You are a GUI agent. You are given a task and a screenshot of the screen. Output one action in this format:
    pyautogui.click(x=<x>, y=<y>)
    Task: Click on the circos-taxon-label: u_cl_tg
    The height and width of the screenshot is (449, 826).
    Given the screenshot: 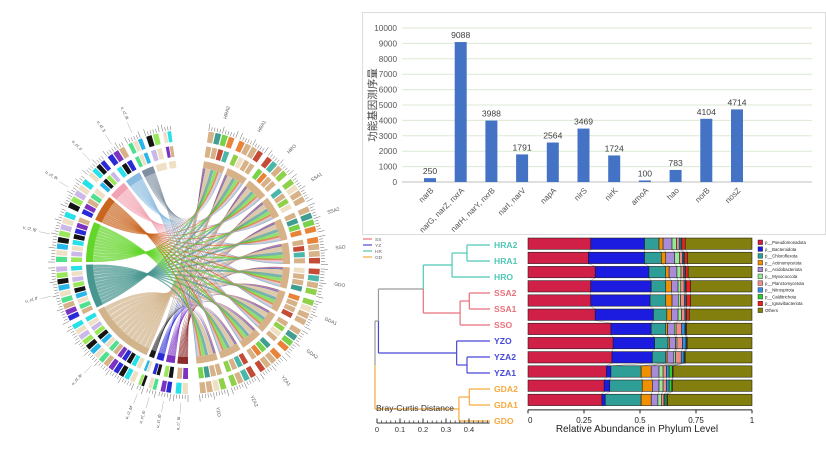 What is the action you would take?
    pyautogui.click(x=30, y=228)
    